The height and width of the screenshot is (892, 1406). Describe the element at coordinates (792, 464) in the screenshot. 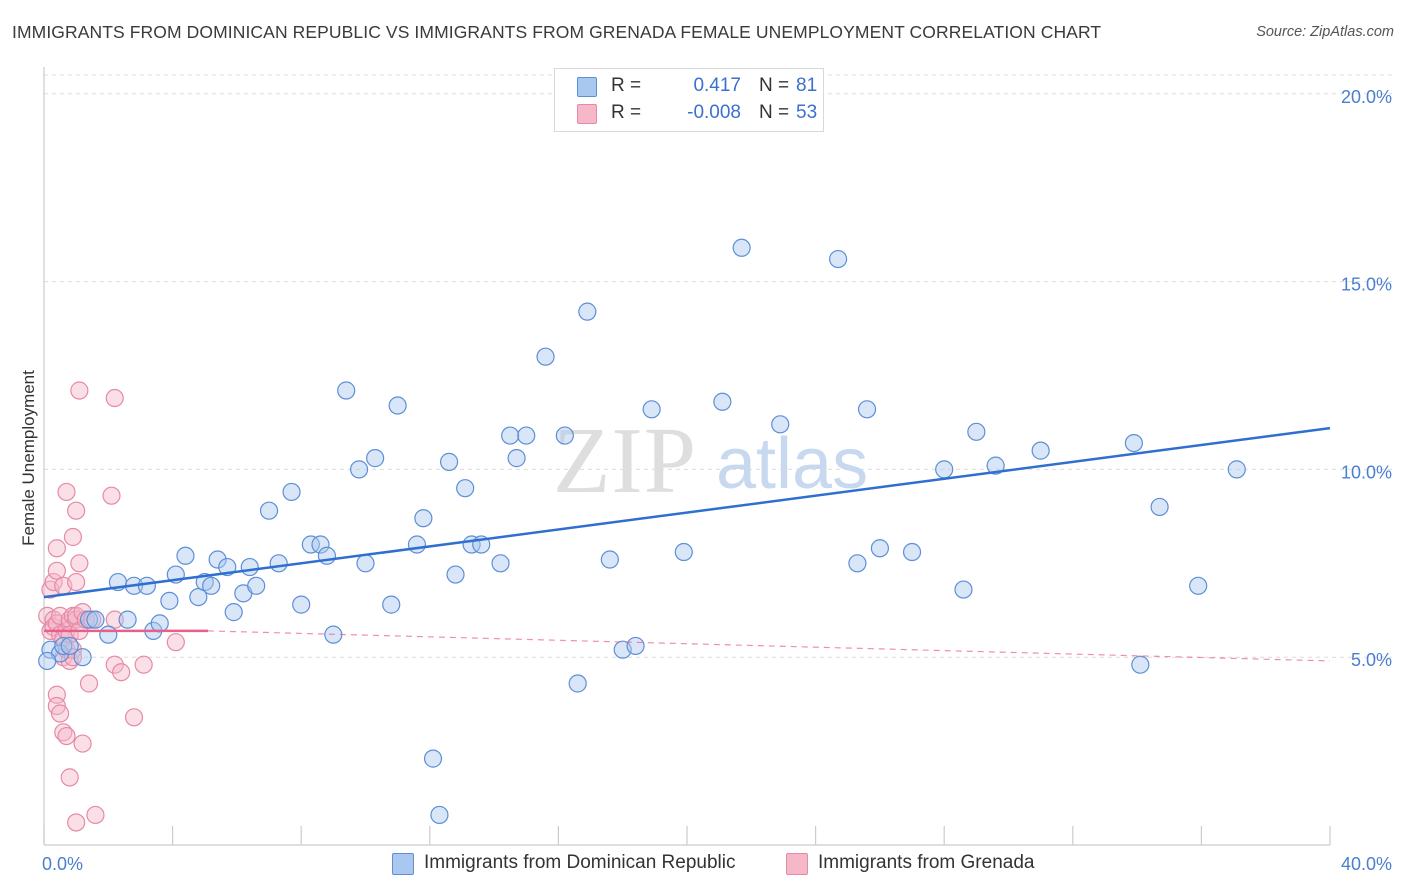

I see `watermark-atlas: atlas` at that location.